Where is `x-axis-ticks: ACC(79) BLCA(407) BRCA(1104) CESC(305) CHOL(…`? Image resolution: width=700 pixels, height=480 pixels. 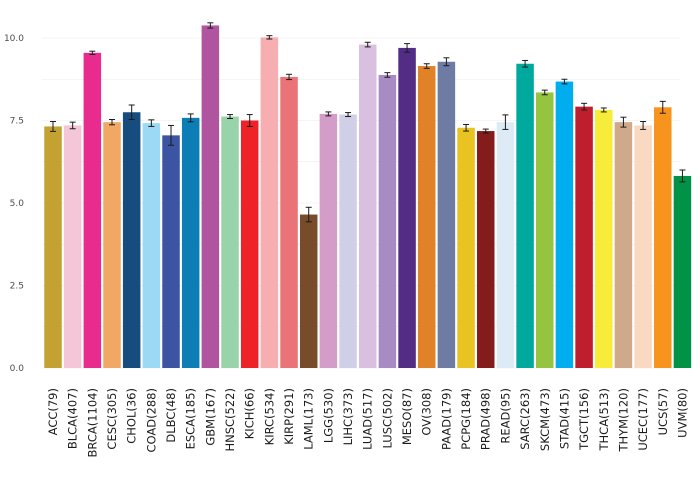
x-axis-ticks: ACC(79) BLCA(407) BRCA(1104) CESC(305) CHOL(… is located at coordinates (367, 422).